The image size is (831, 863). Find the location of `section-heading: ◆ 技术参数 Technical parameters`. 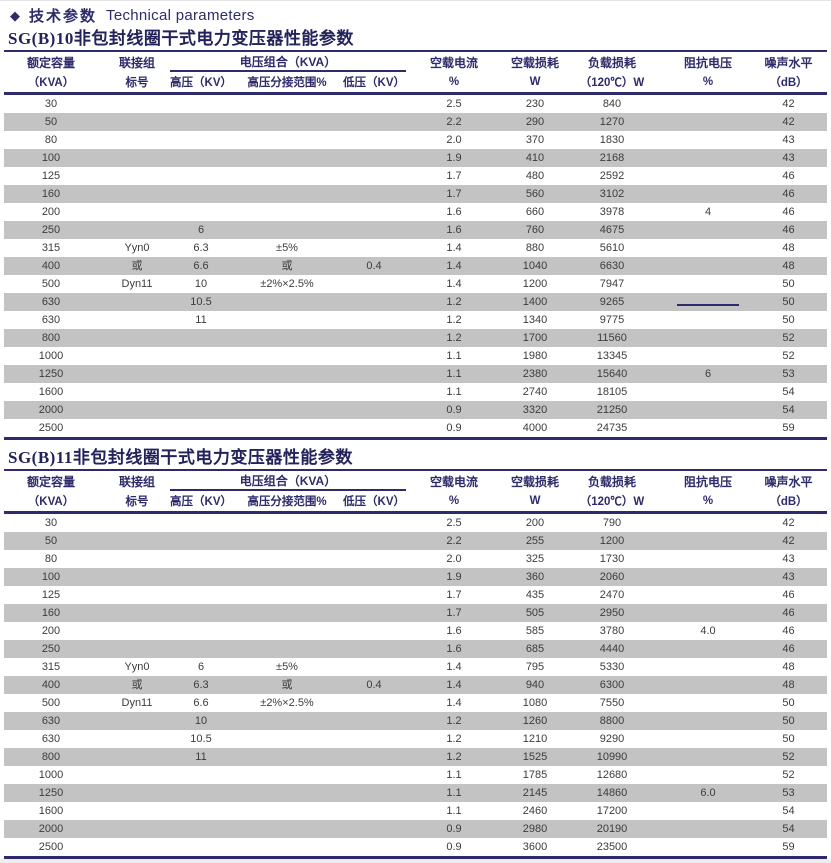

section-heading: ◆ 技术参数 Technical parameters is located at coordinates (415, 14).